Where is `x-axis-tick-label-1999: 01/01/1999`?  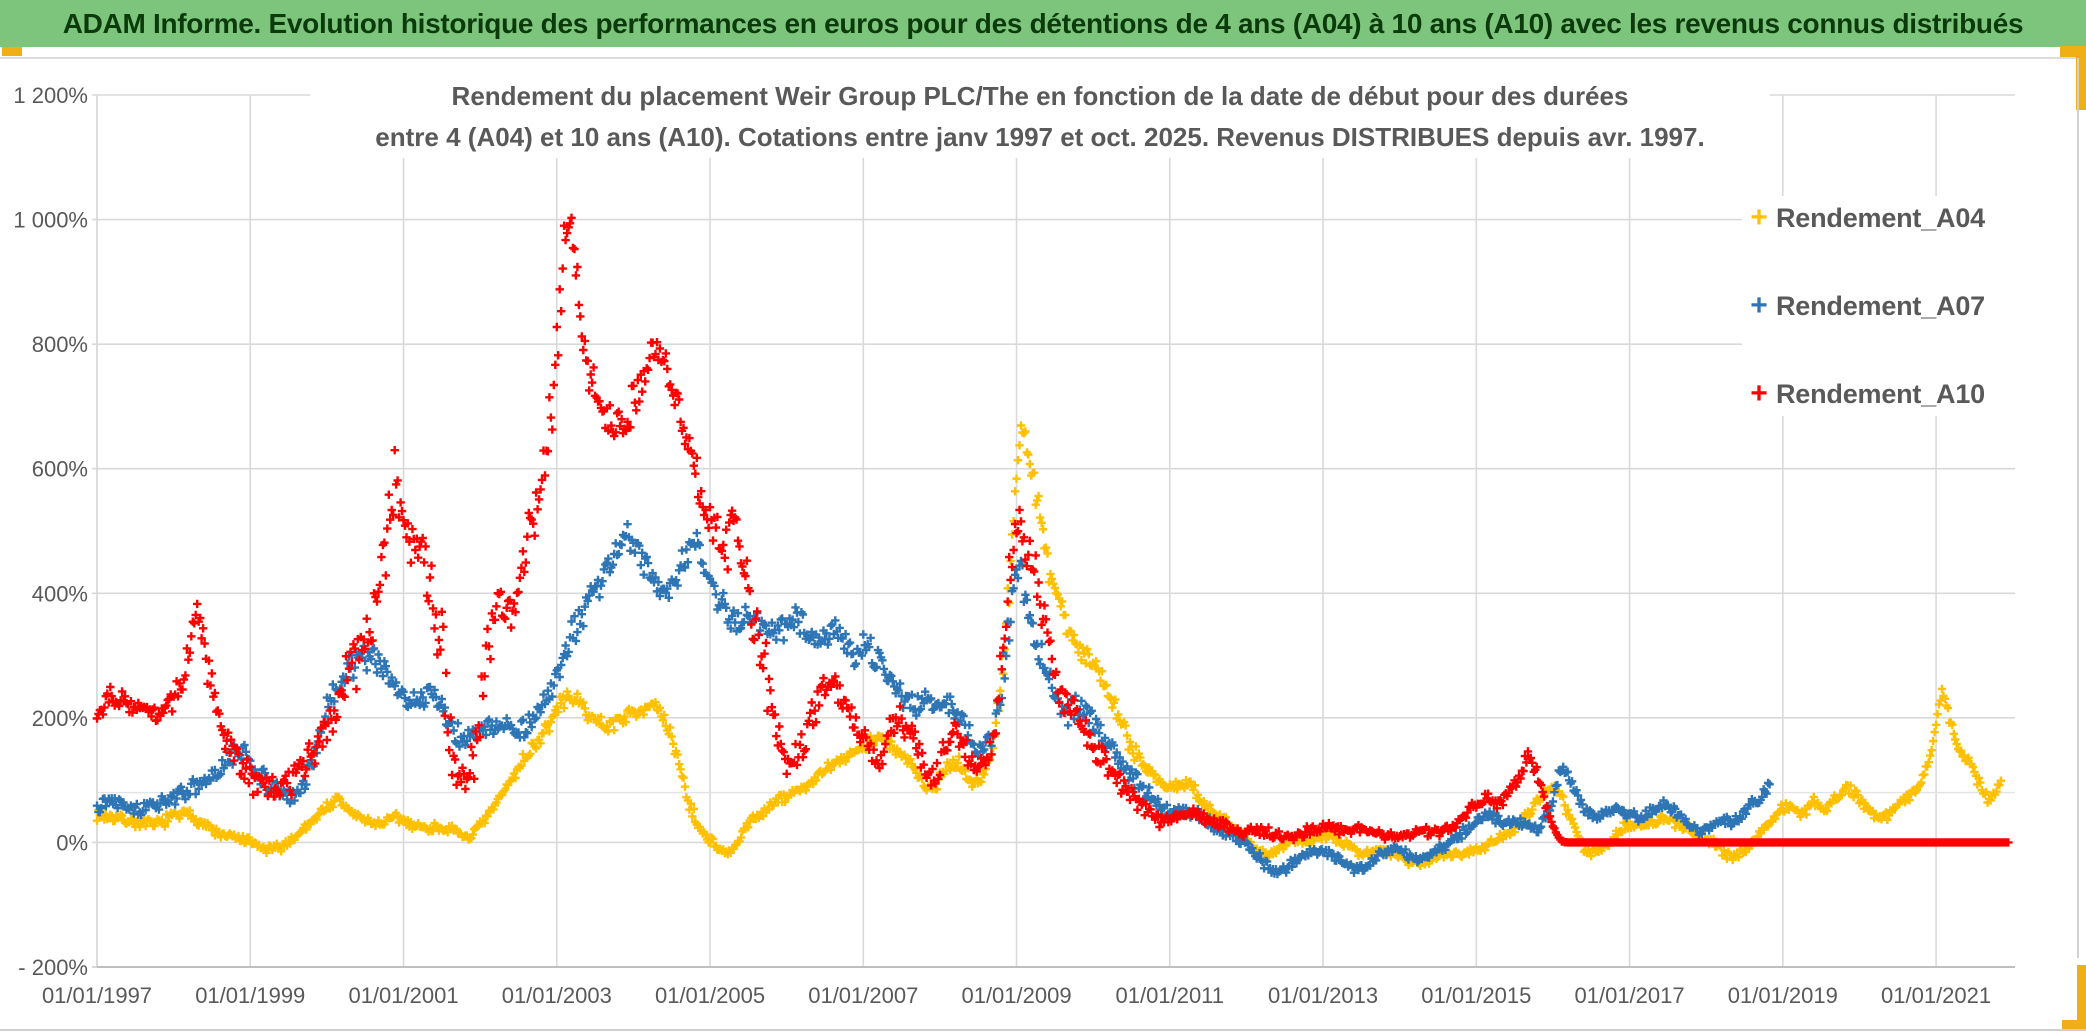 x-axis-tick-label-1999: 01/01/1999 is located at coordinates (250, 995).